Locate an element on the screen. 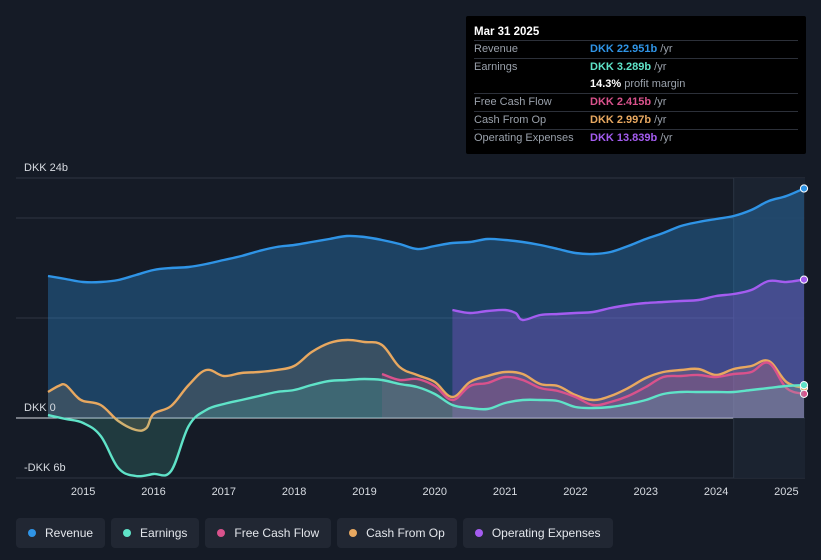  x-tick-label: 2015 is located at coordinates (83, 492).